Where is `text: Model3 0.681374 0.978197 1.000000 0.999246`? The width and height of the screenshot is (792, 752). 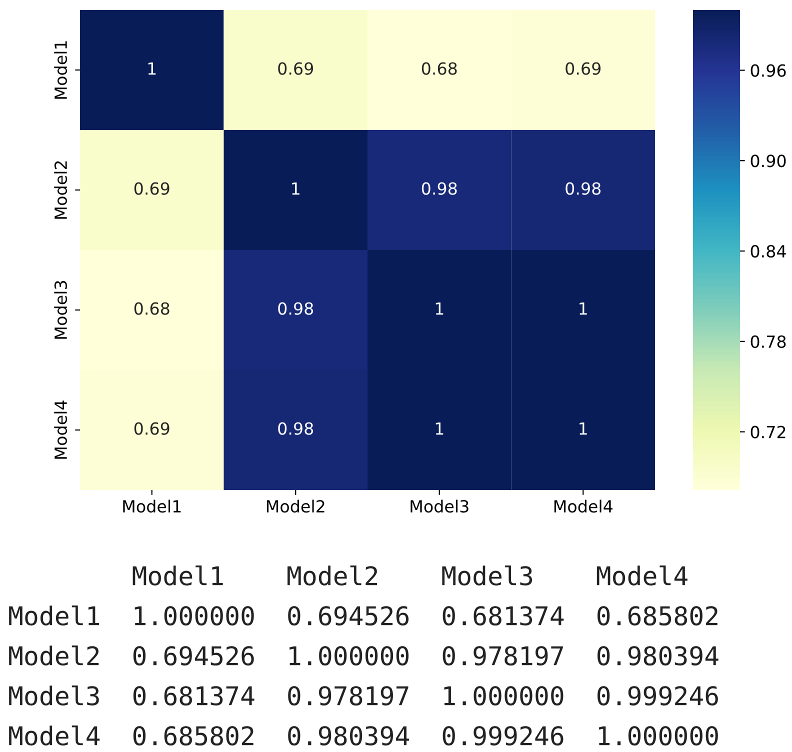
text: Model3 0.681374 0.978197 1.000000 0.999246 is located at coordinates (363, 696).